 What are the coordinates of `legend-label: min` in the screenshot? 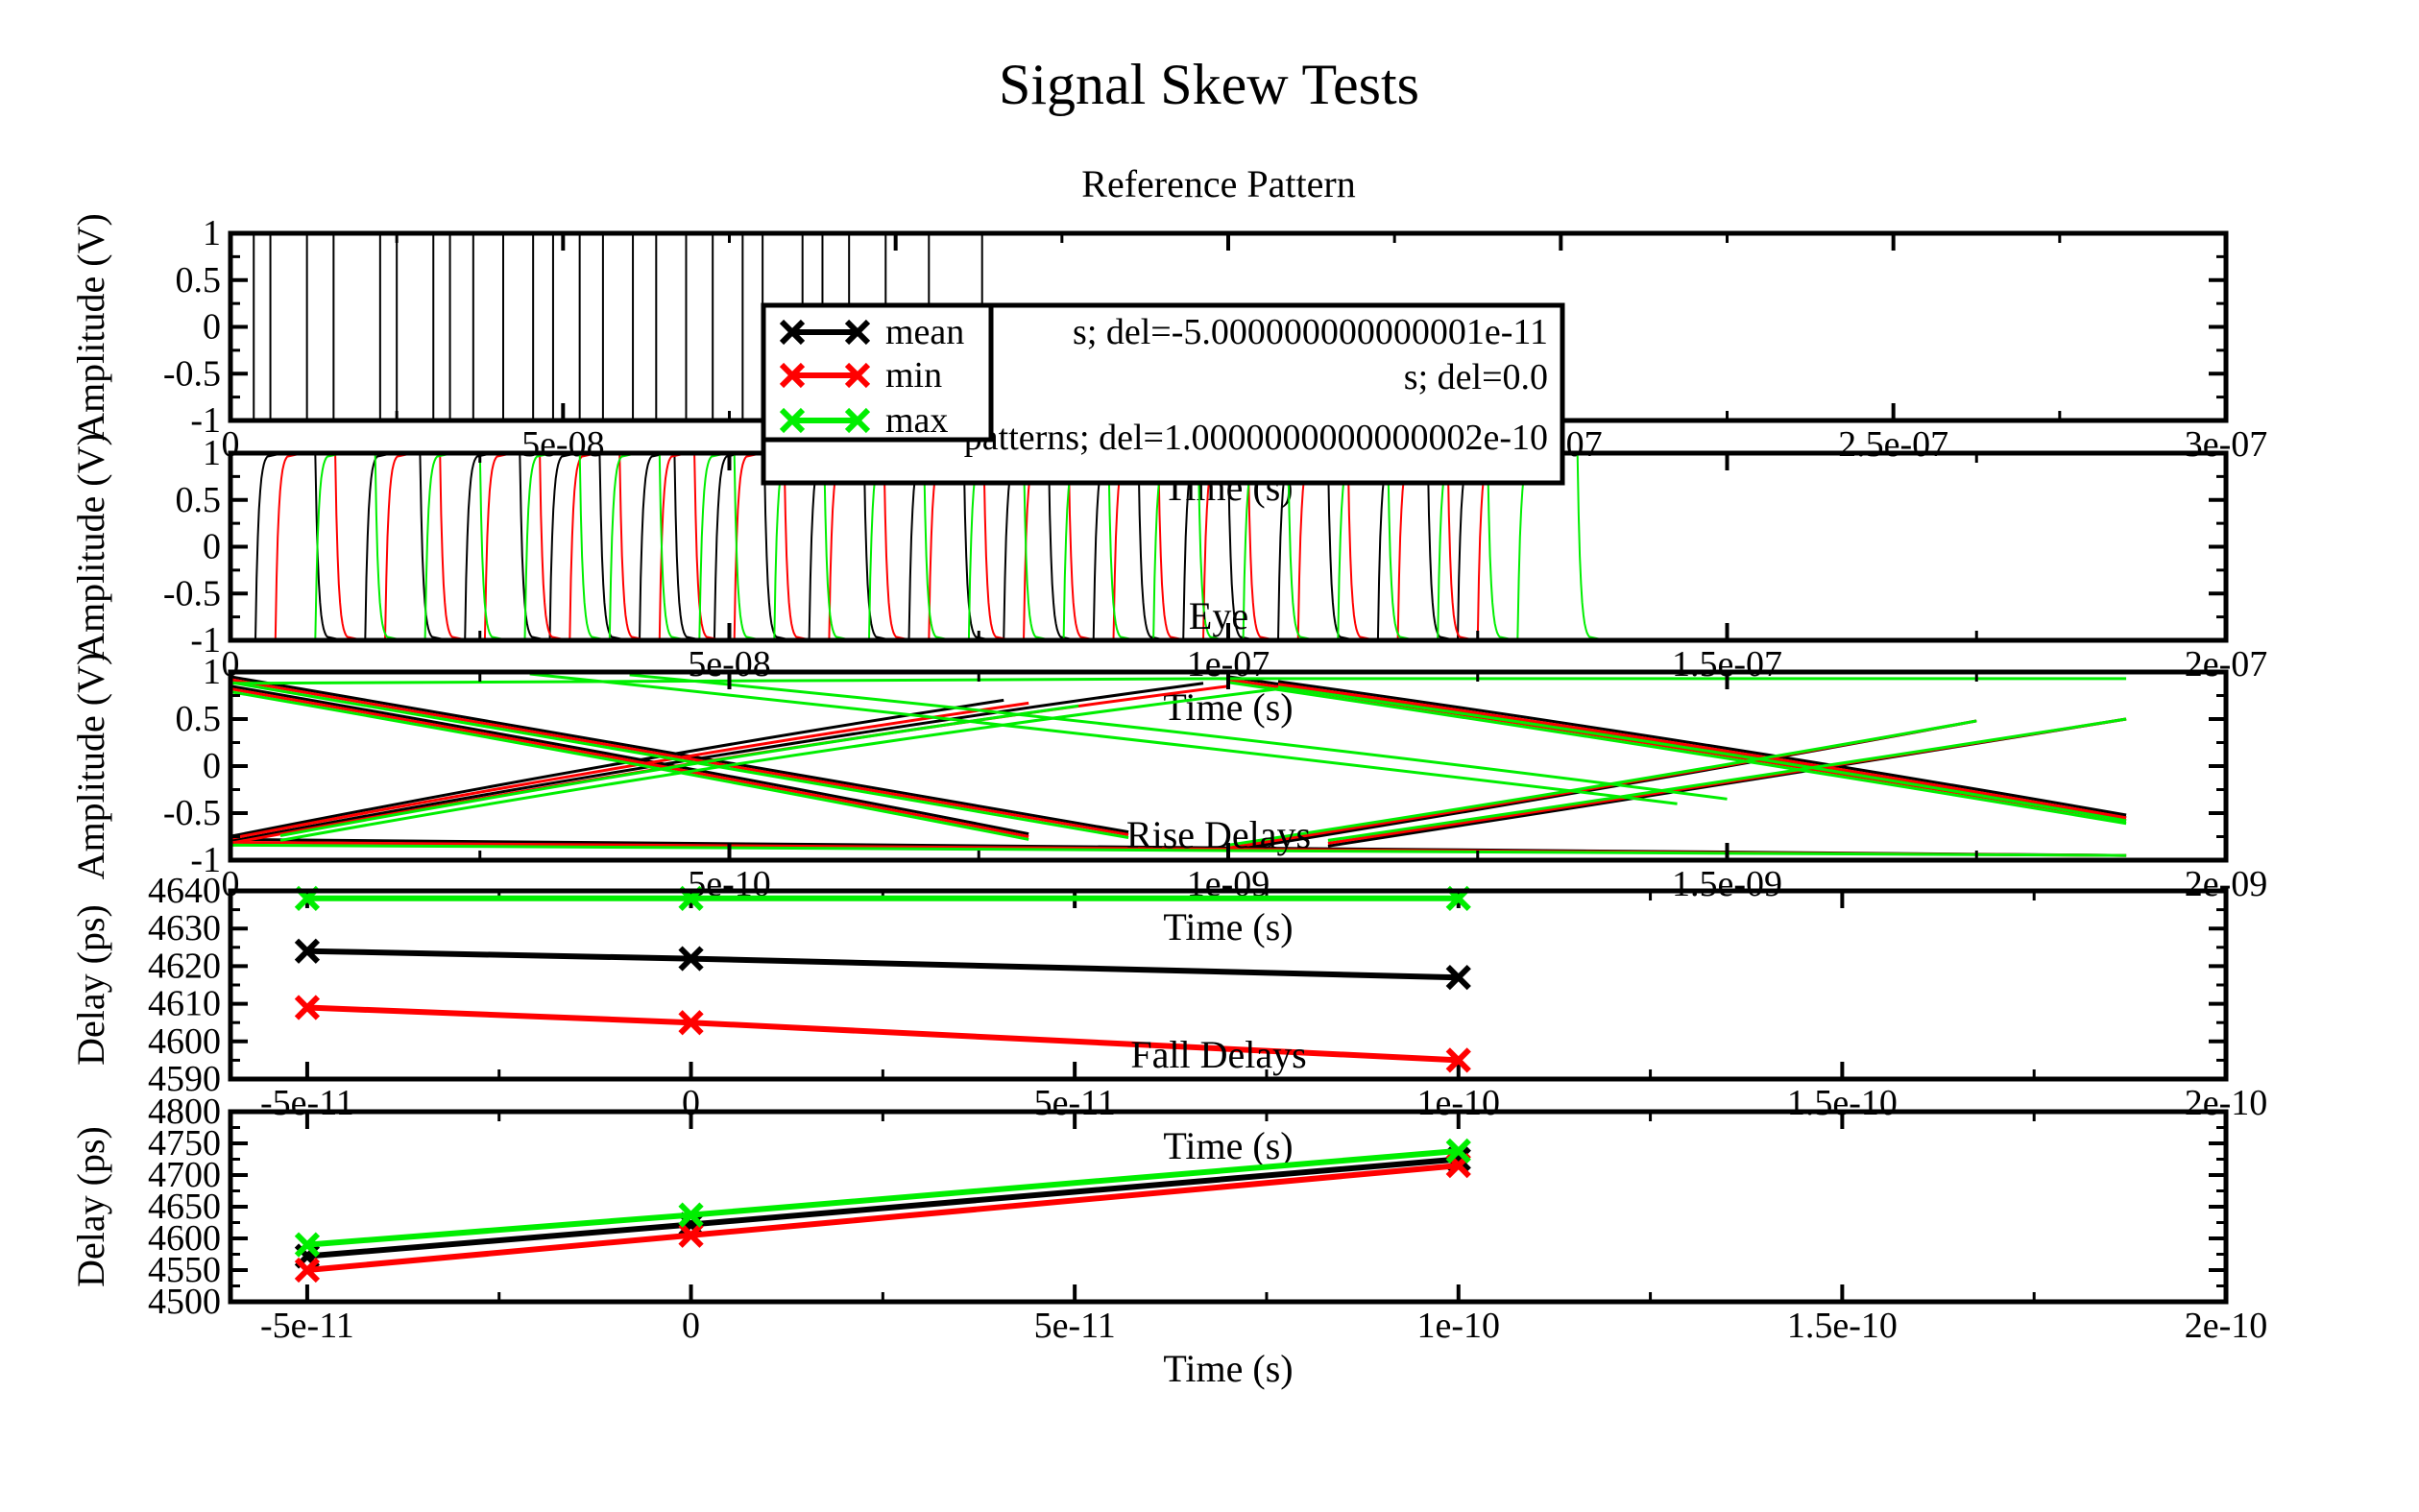 It's located at (913, 375).